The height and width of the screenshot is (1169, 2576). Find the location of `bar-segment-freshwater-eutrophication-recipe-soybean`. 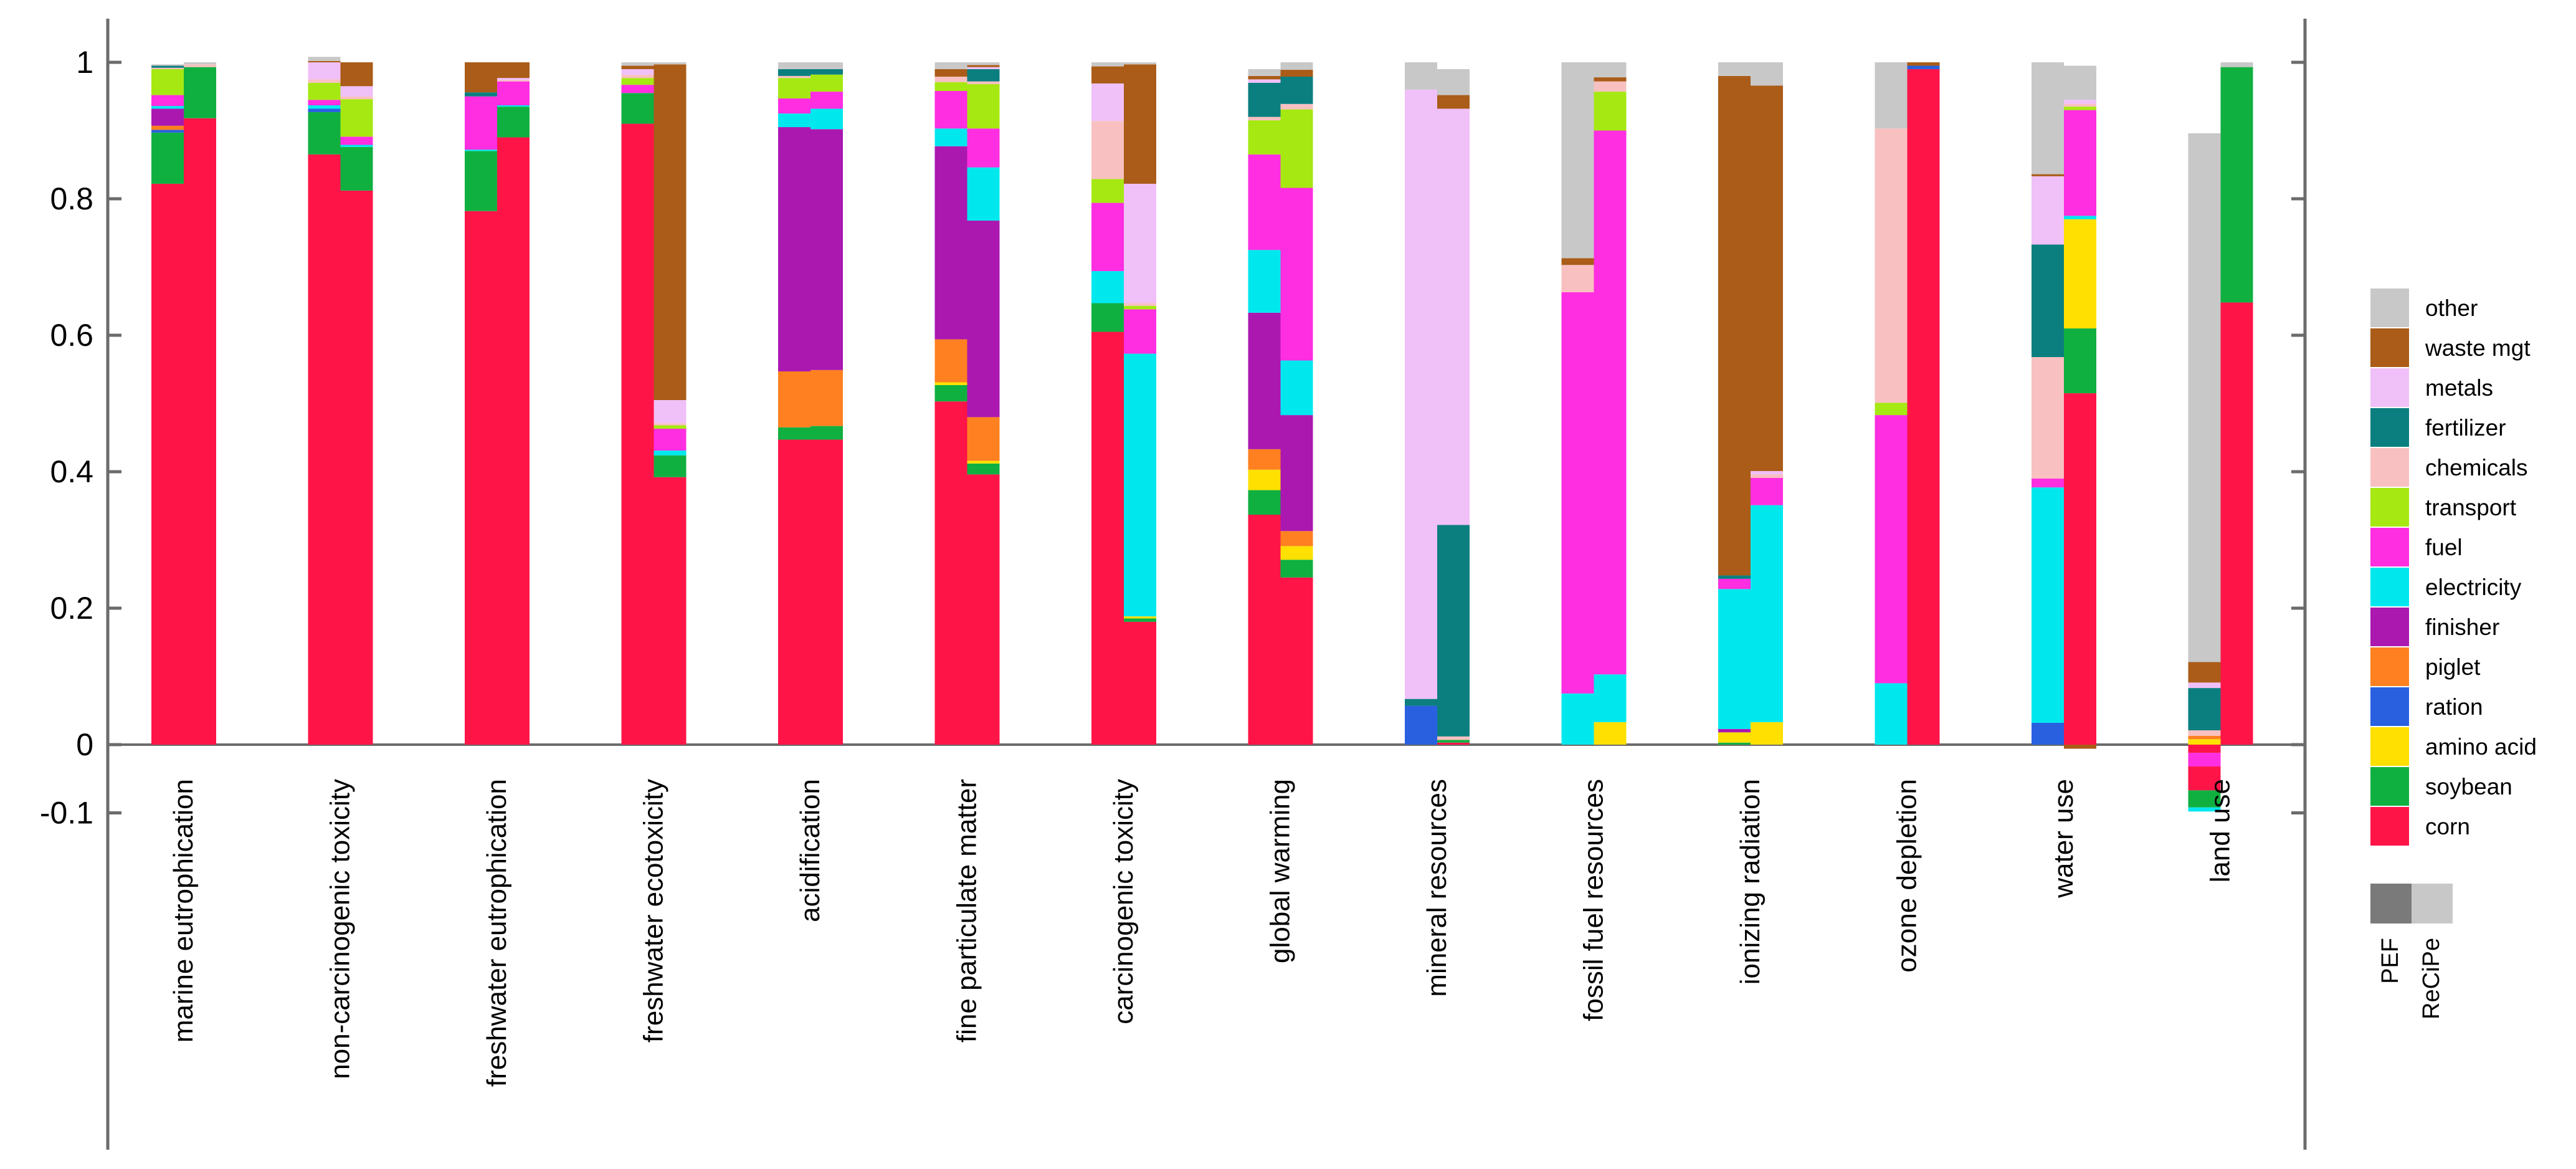

bar-segment-freshwater-eutrophication-recipe-soybean is located at coordinates (513, 122).